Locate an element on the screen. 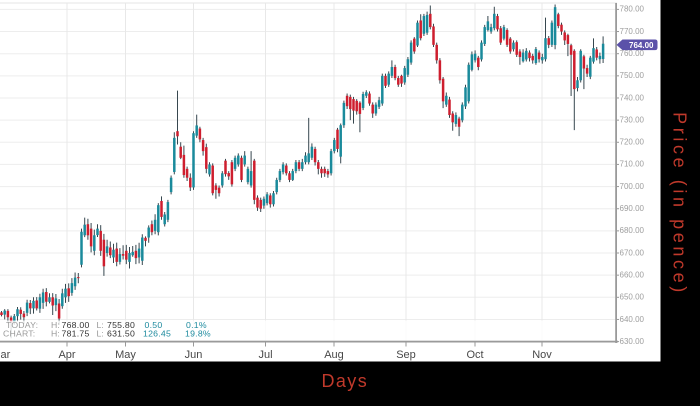 The width and height of the screenshot is (700, 406). svg-text: 630.00 is located at coordinates (632, 341).